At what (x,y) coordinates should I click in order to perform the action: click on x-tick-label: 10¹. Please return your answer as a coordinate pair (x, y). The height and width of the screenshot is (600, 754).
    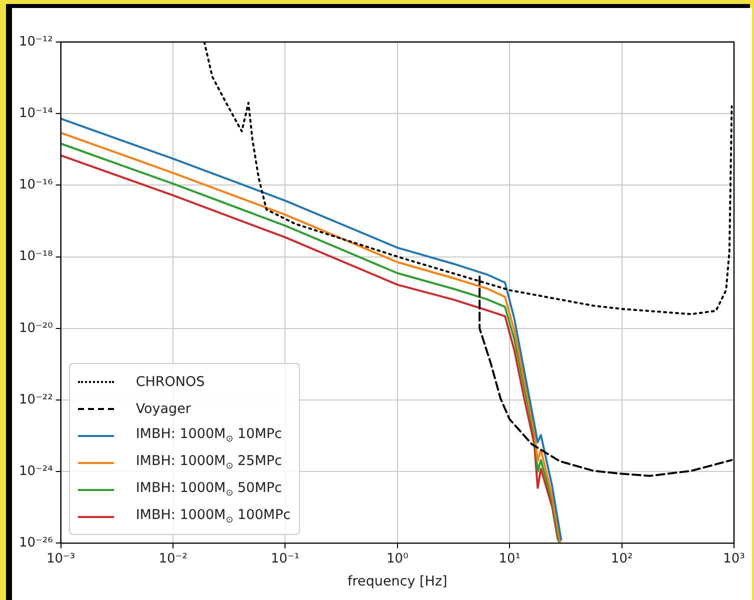
    Looking at the image, I should click on (509, 558).